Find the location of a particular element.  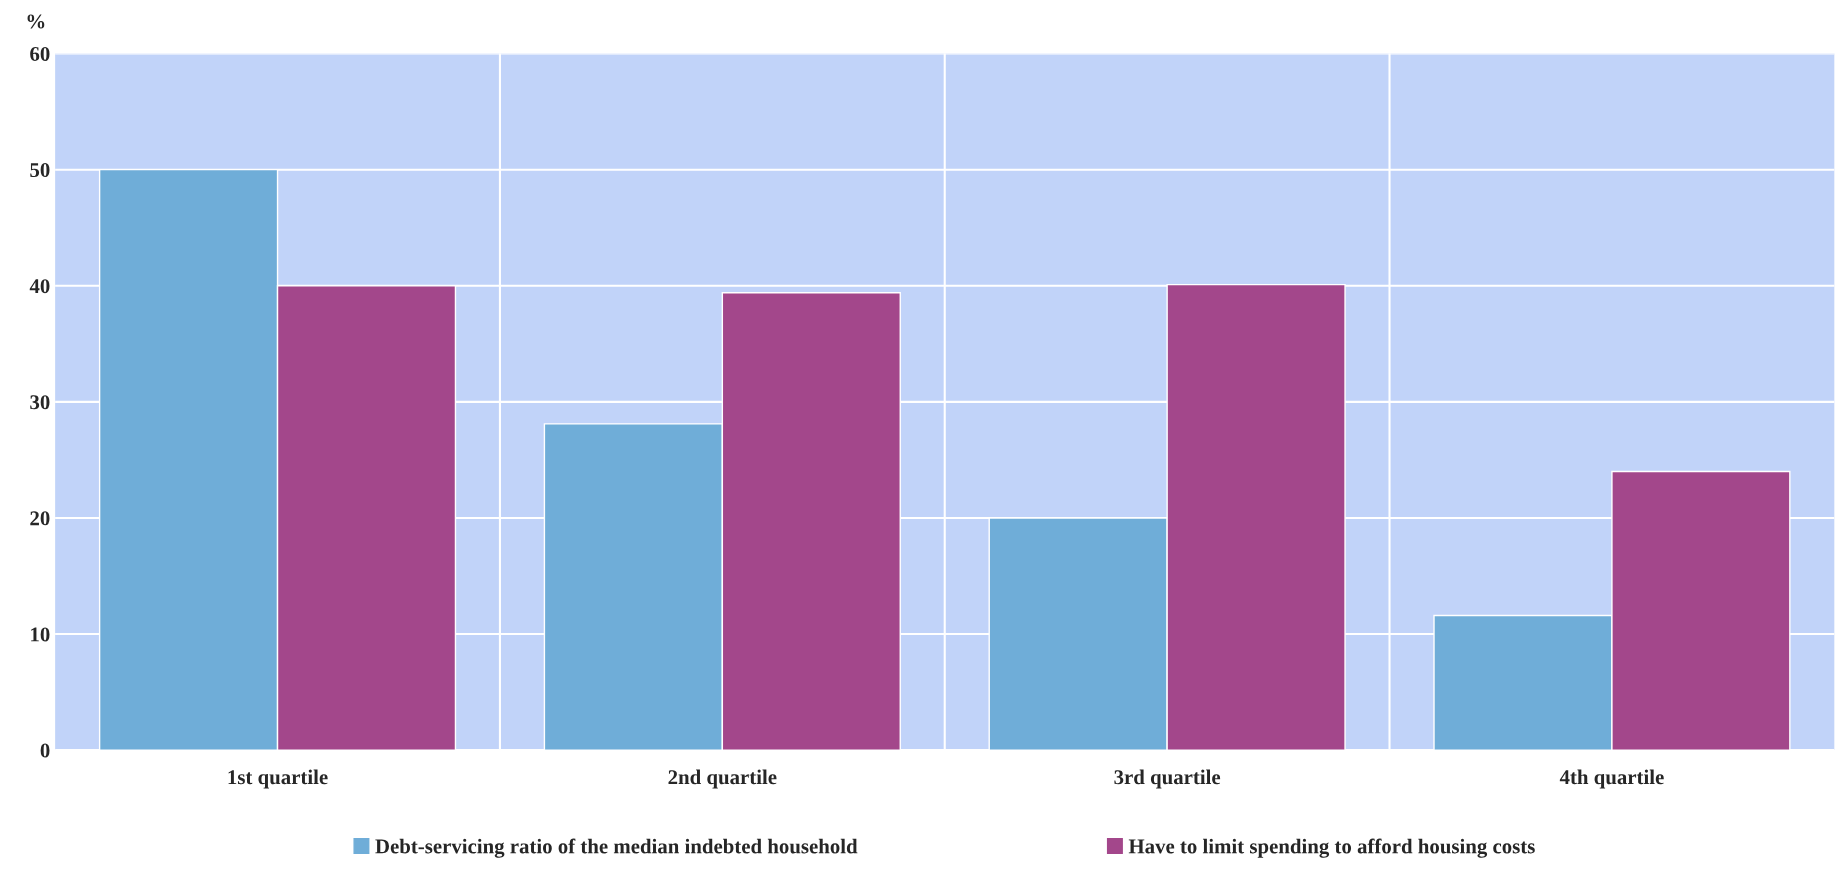

y-axis-title: % is located at coordinates (36, 21).